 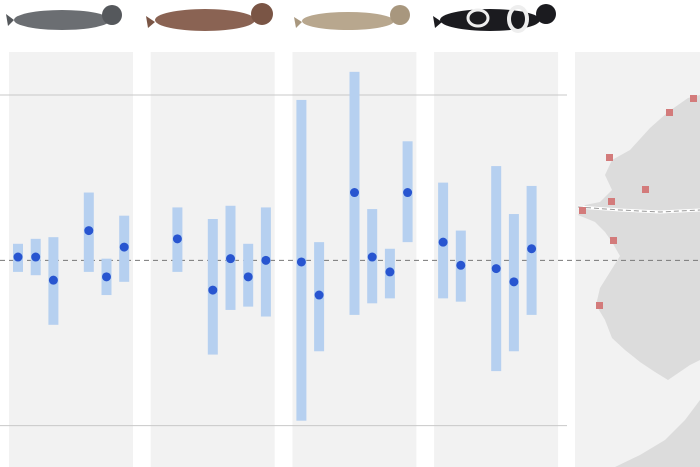 What do you see at coordinates (281, 18) in the screenshot?
I see `seals` at bounding box center [281, 18].